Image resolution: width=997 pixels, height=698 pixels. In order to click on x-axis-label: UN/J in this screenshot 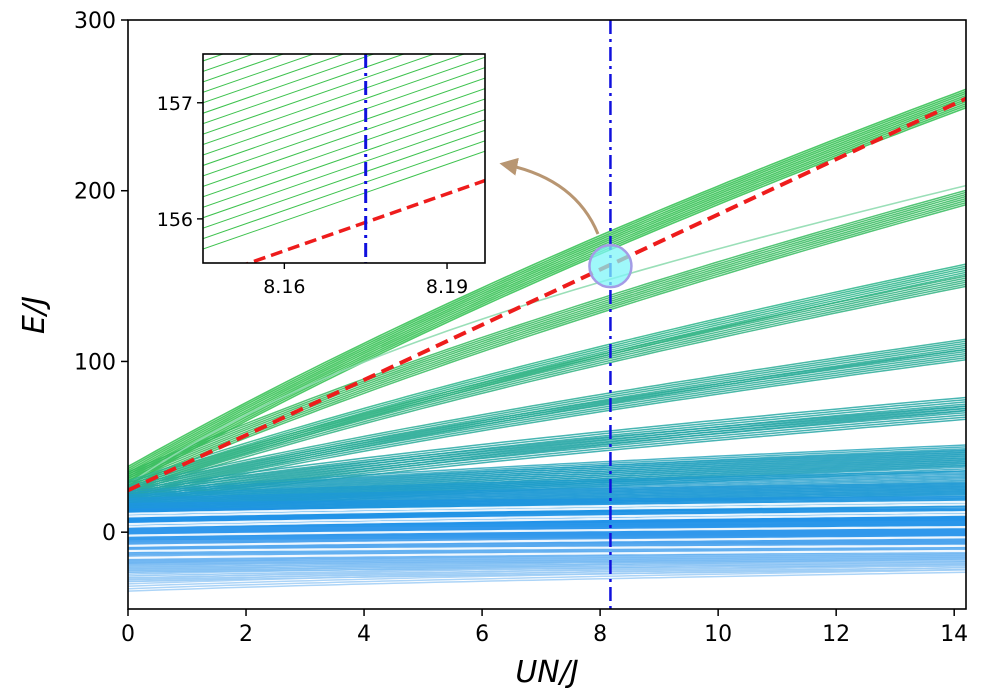, I will do `click(546, 672)`.